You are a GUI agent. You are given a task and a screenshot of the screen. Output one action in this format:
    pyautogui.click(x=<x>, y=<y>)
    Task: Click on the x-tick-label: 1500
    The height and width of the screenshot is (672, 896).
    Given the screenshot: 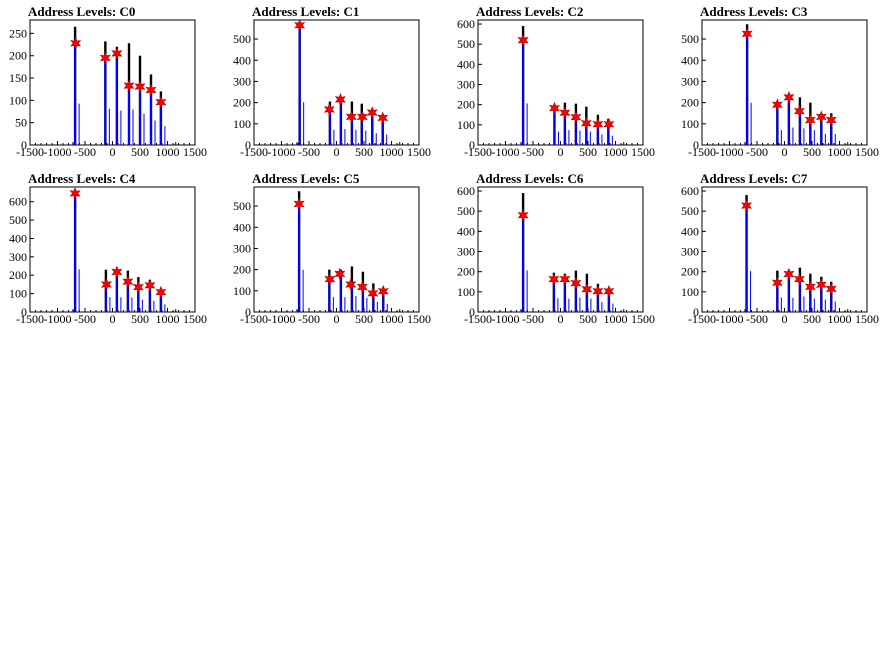 What is the action you would take?
    pyautogui.click(x=867, y=319)
    